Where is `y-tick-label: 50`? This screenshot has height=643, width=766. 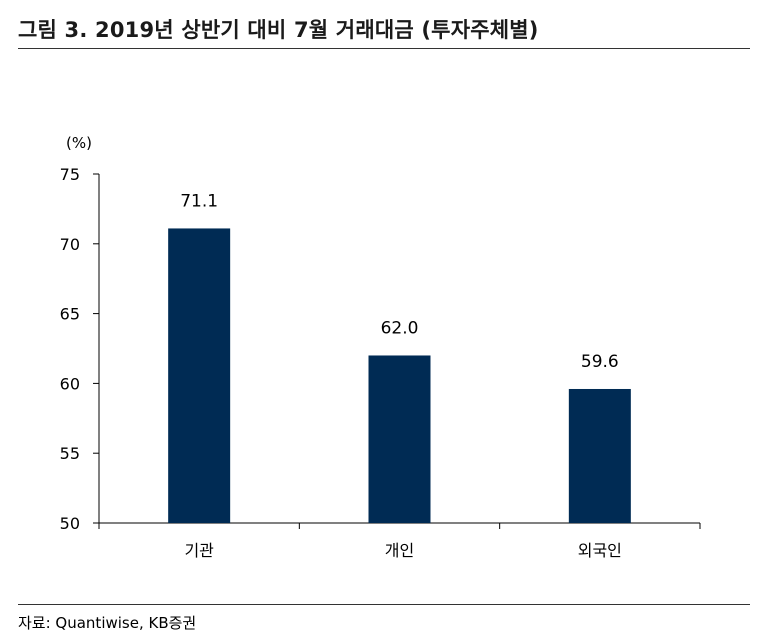
y-tick-label: 50 is located at coordinates (70, 523).